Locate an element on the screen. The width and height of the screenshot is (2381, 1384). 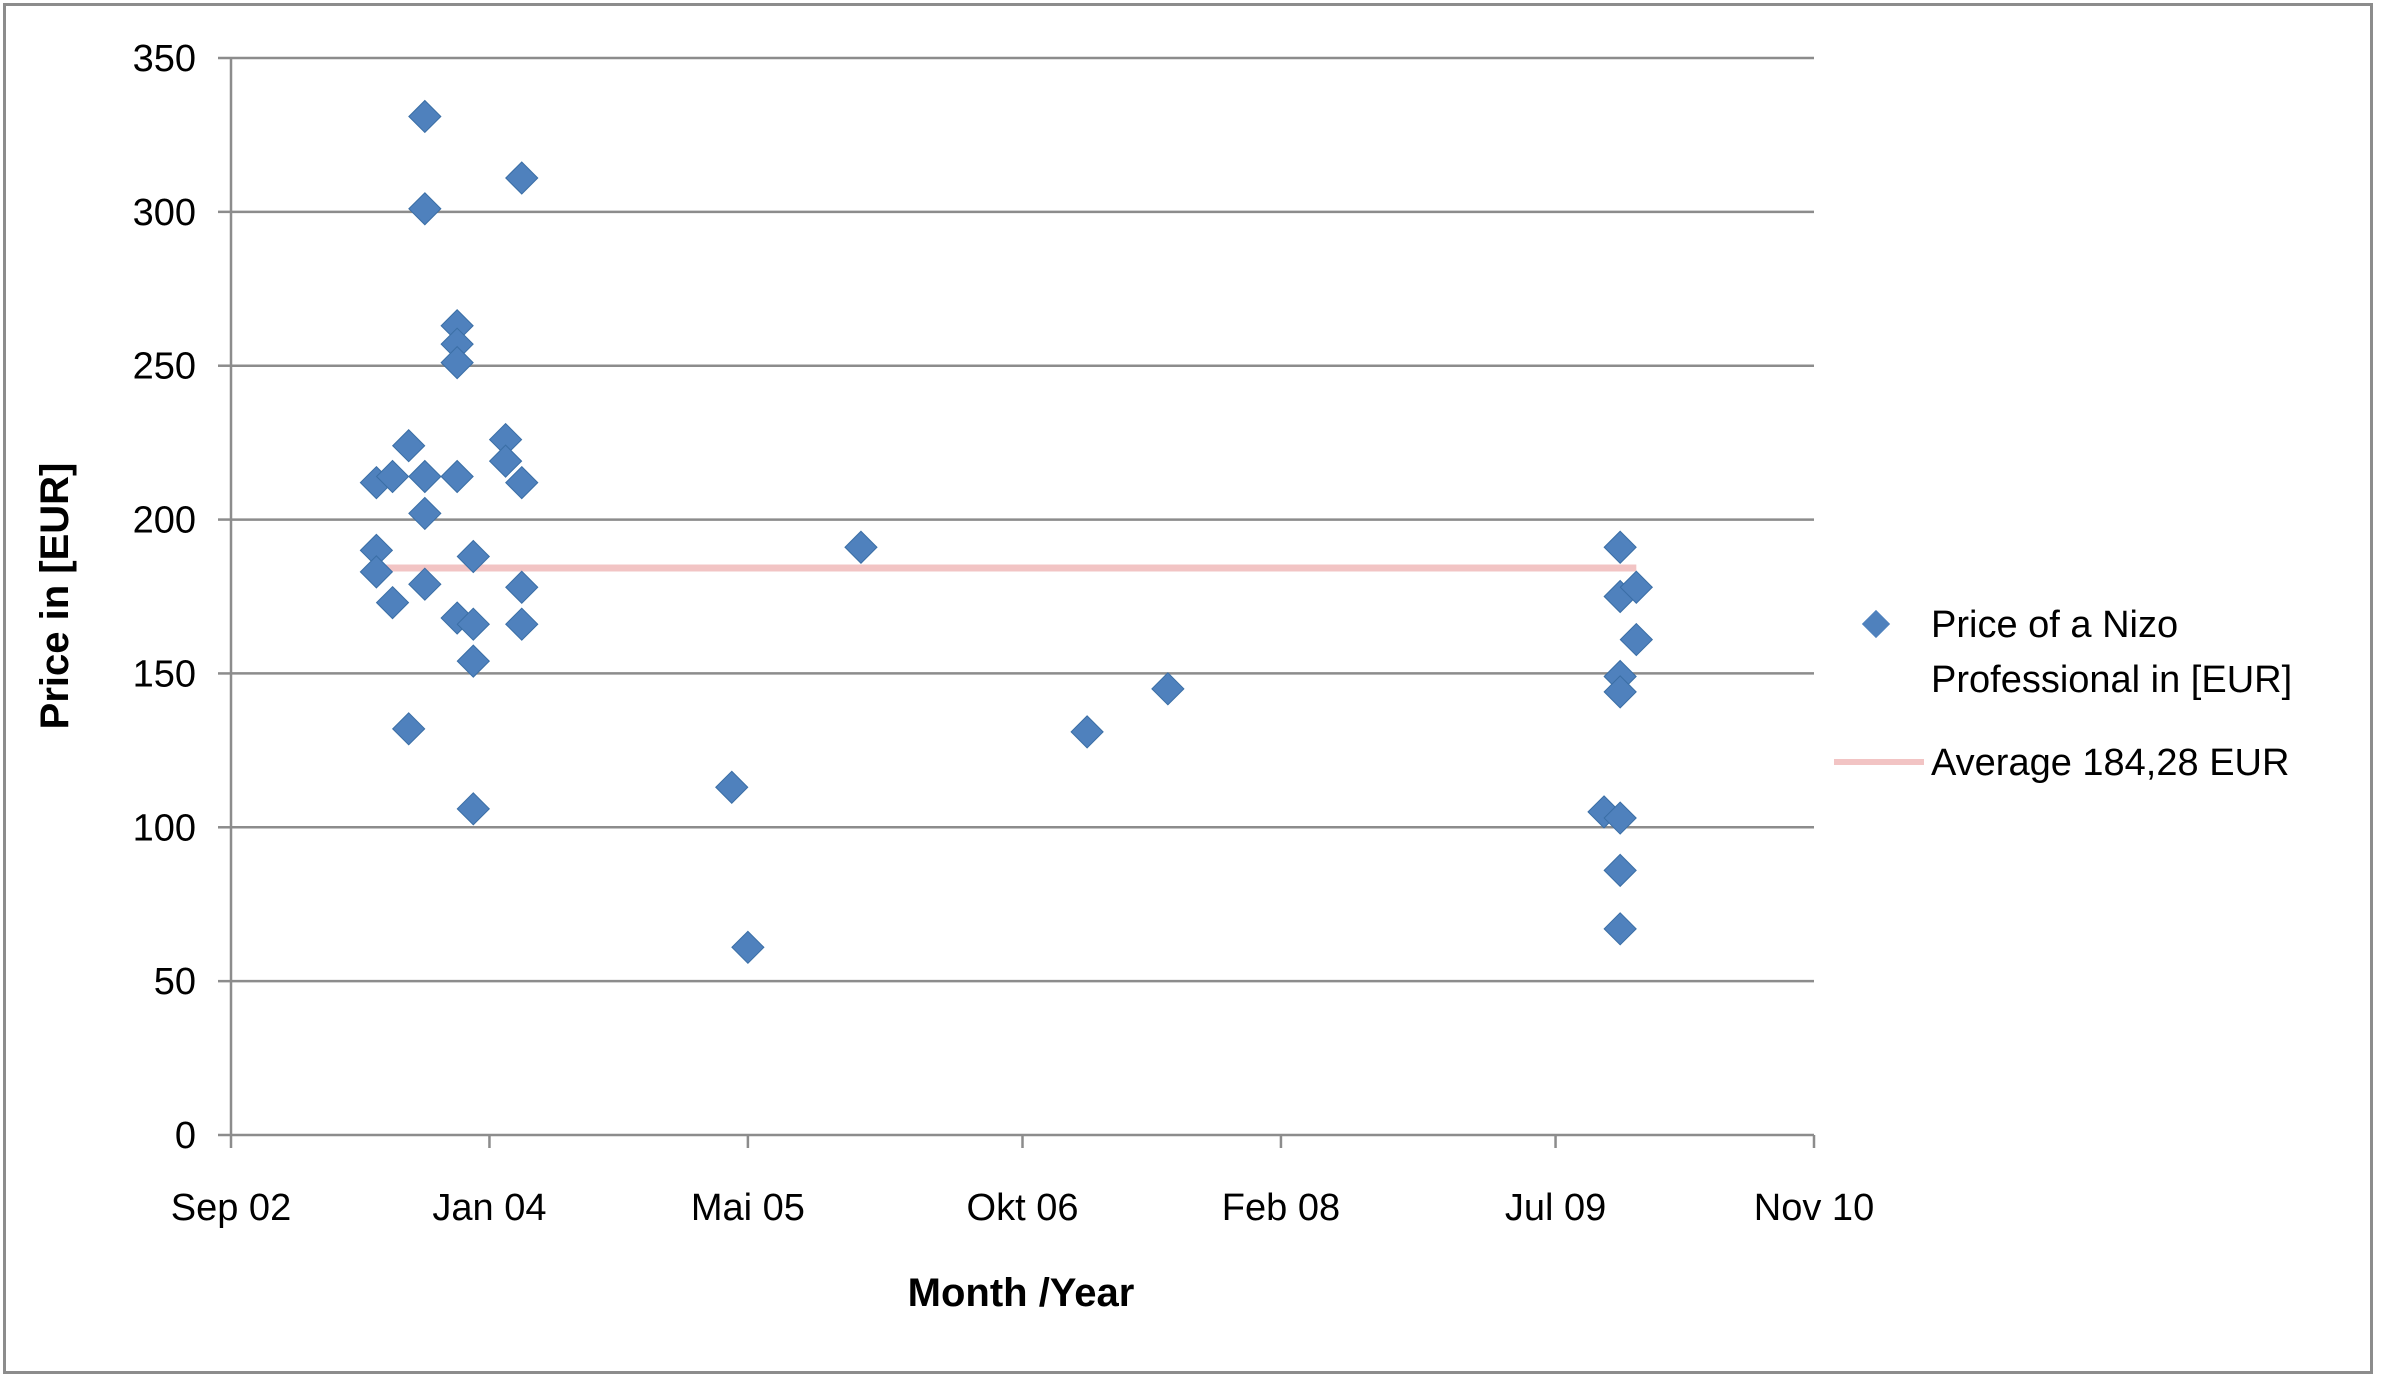
legend-marker-diamond is located at coordinates (1876, 624).